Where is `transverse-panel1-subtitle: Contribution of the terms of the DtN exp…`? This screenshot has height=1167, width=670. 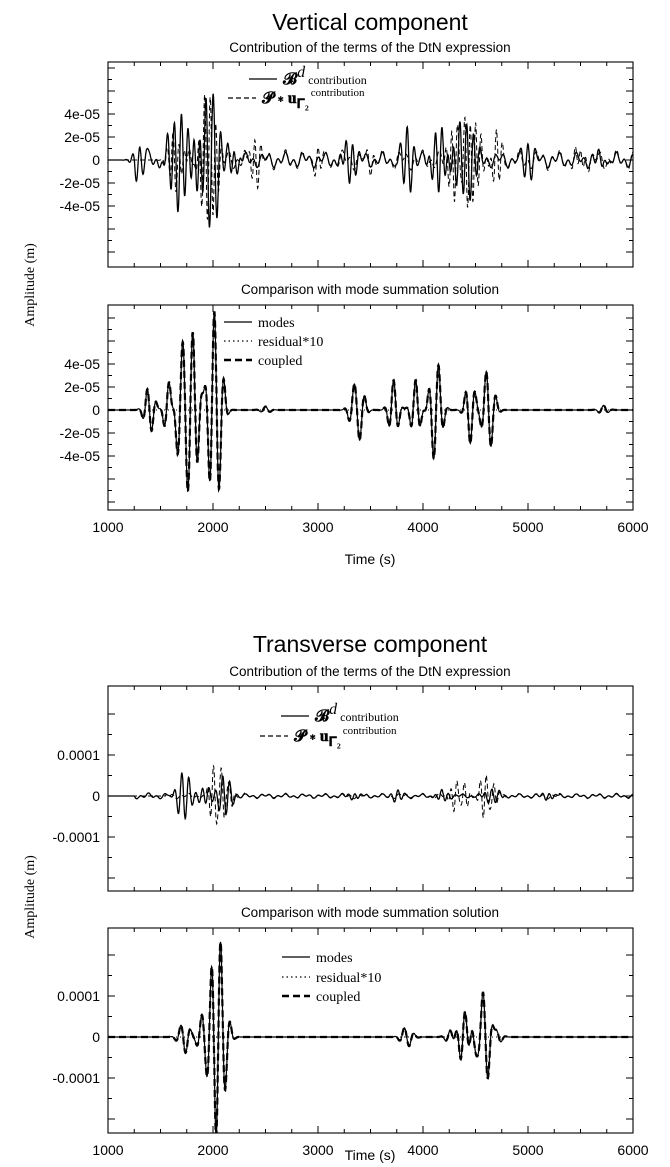 transverse-panel1-subtitle: Contribution of the terms of the DtN exp… is located at coordinates (369, 671).